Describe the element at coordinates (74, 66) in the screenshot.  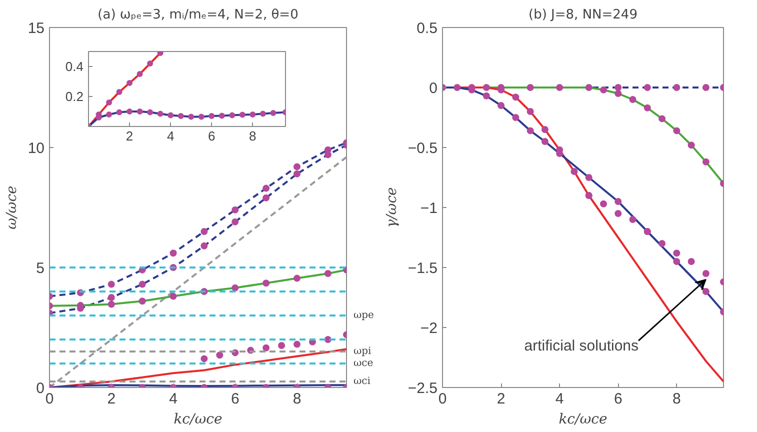
I see `y-tick-label: 0.4` at that location.